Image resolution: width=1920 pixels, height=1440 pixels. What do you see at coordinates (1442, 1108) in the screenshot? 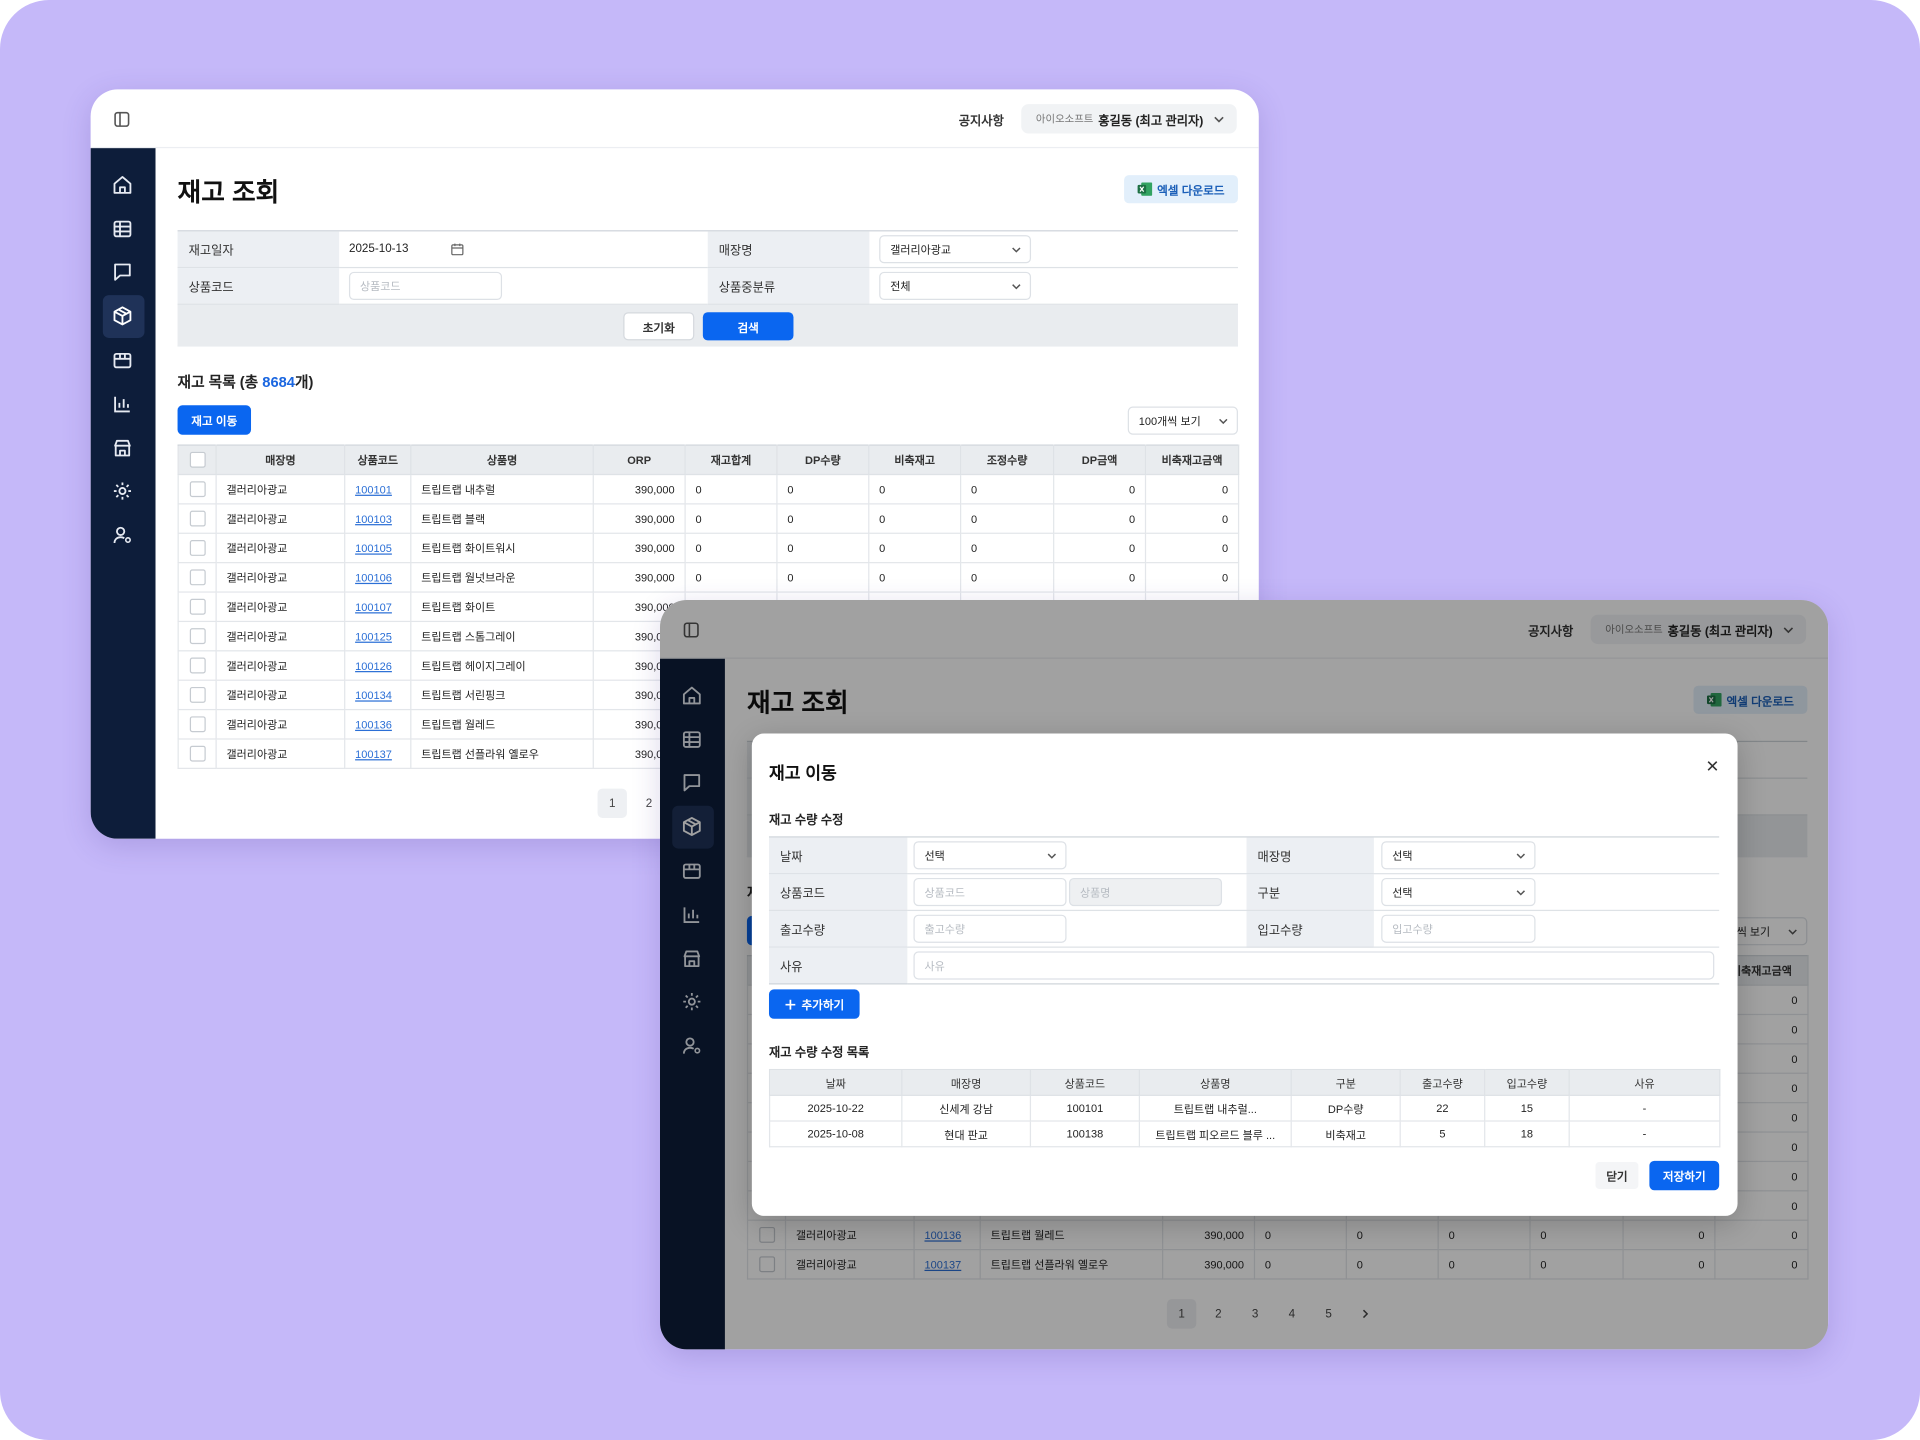
I see `table-cell: 22` at bounding box center [1442, 1108].